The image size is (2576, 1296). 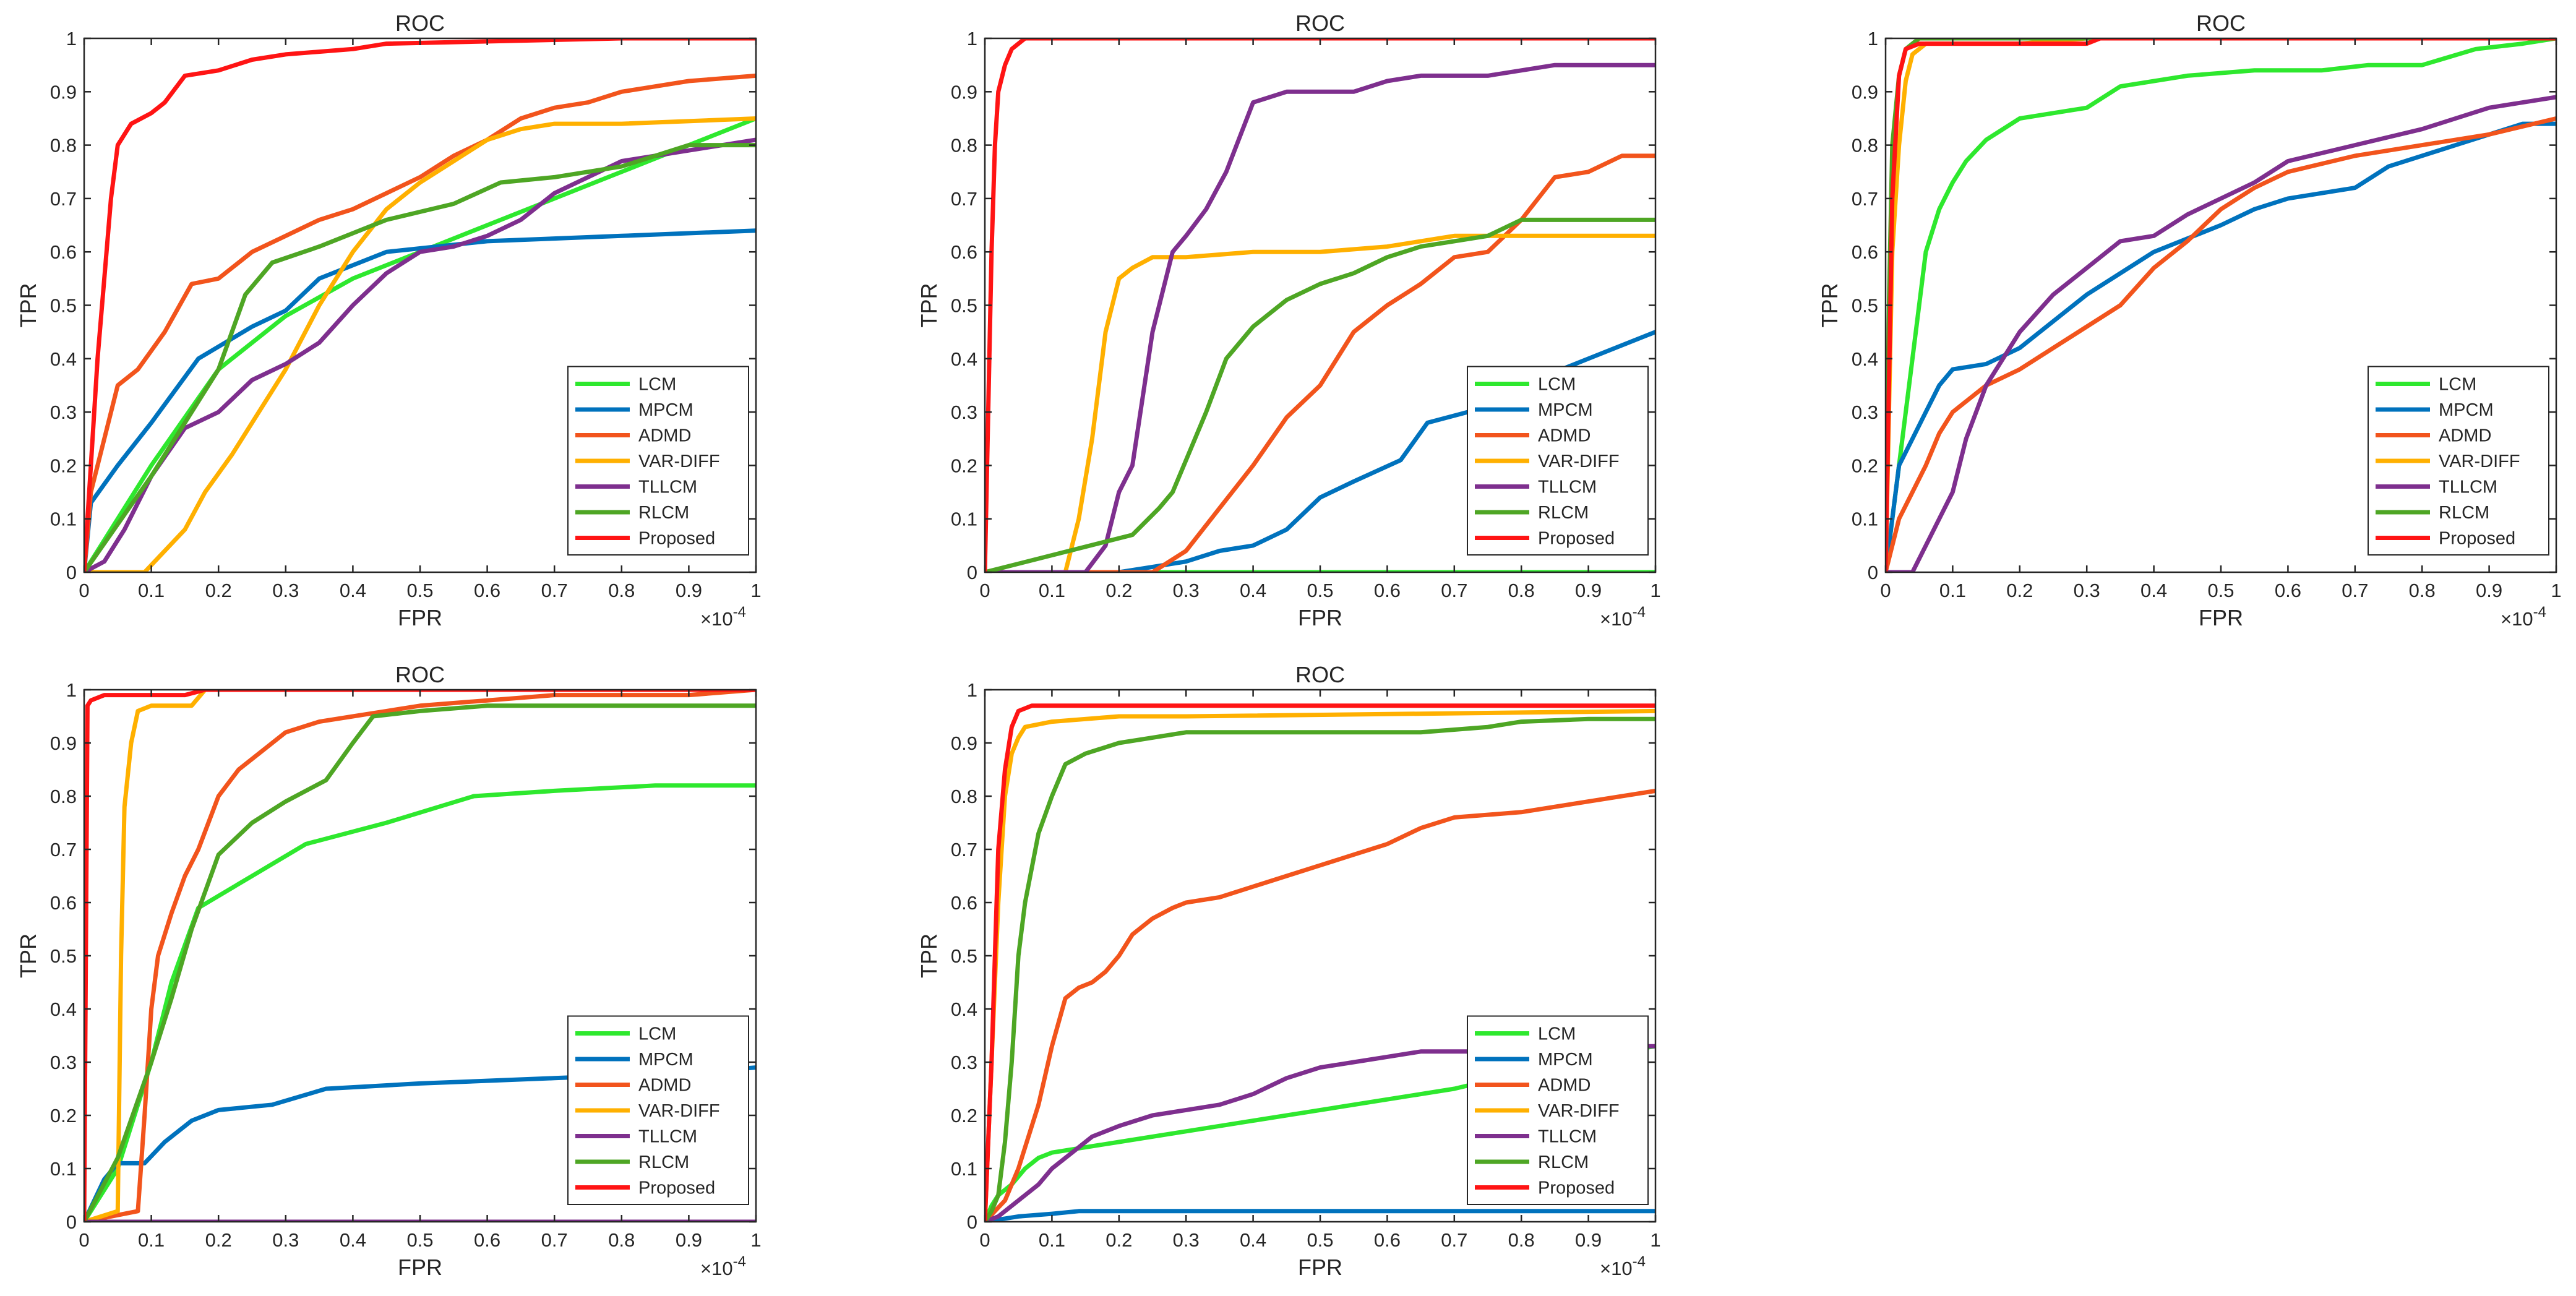 I want to click on y-tick-label: 0, so click(x=71, y=572).